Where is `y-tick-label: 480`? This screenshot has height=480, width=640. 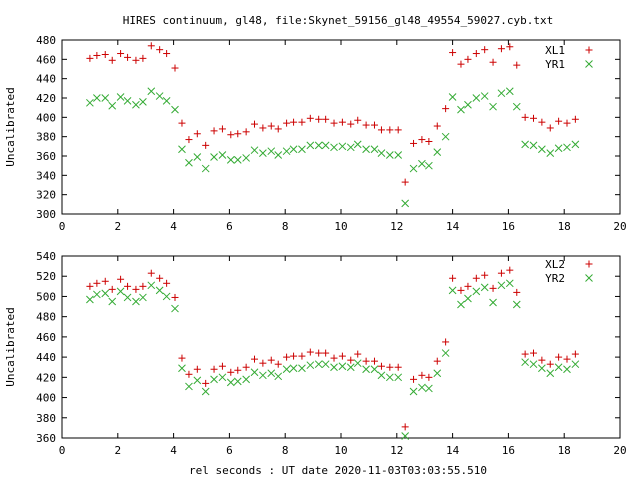
y-tick-label: 480 is located at coordinates (46, 40).